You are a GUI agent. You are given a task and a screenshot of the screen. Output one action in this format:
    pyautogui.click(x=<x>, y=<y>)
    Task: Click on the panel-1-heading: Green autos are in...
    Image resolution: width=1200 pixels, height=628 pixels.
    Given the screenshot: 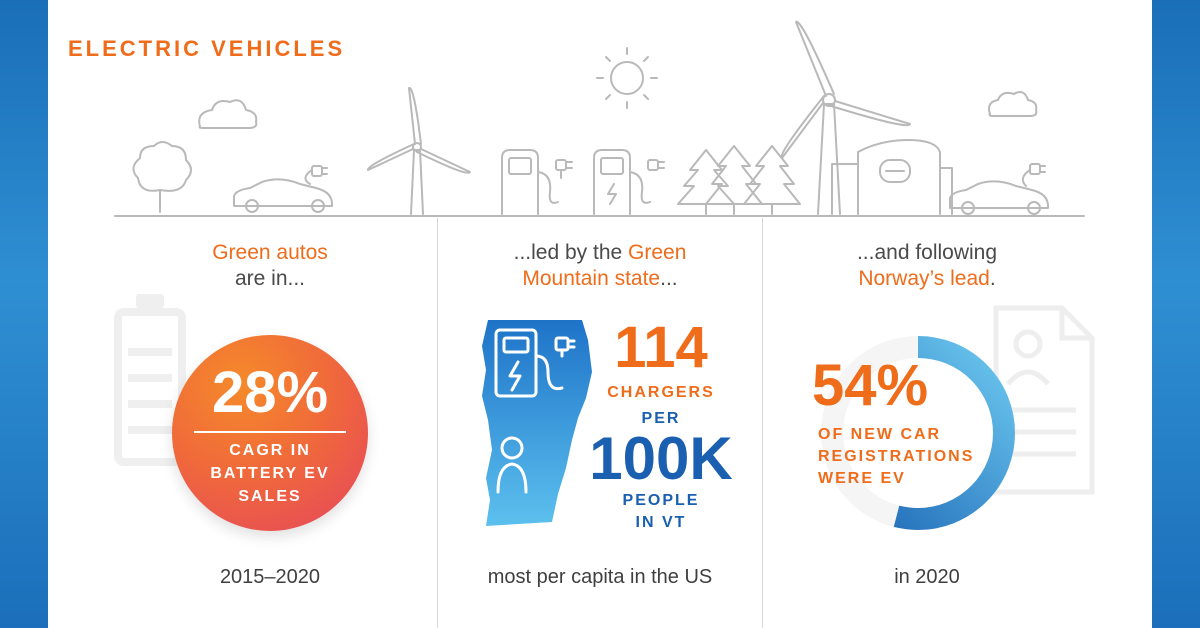 What is the action you would take?
    pyautogui.click(x=270, y=266)
    